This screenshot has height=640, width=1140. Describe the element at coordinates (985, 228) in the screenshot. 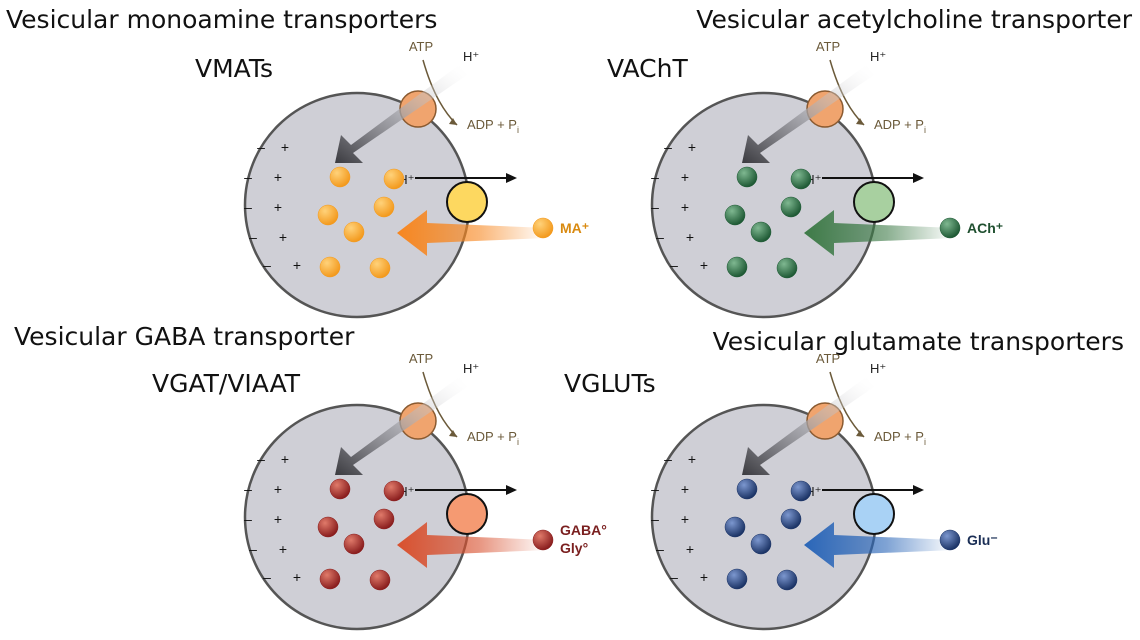

I see `substrate-label: ACh⁺` at that location.